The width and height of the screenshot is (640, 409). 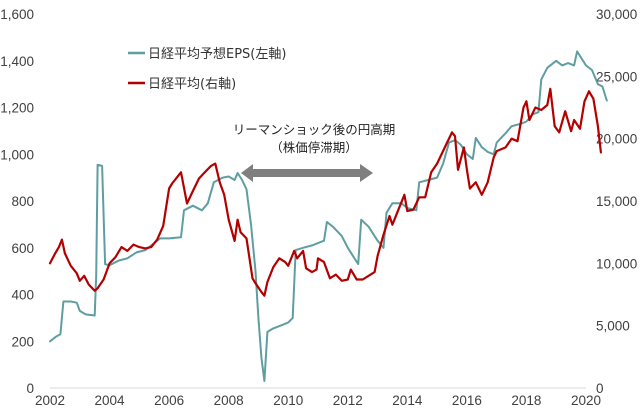 What do you see at coordinates (307, 173) in the screenshot?
I see `double-arrow-icon` at bounding box center [307, 173].